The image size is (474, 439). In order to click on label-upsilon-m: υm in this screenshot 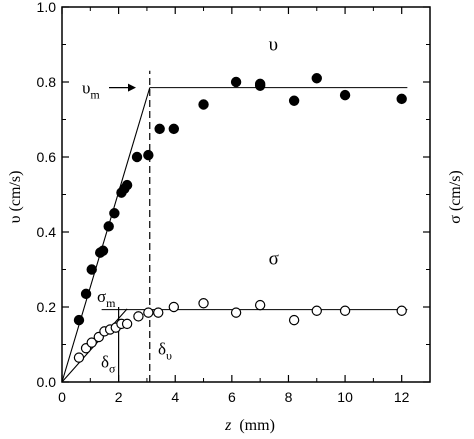, I will do `click(91, 90)`.